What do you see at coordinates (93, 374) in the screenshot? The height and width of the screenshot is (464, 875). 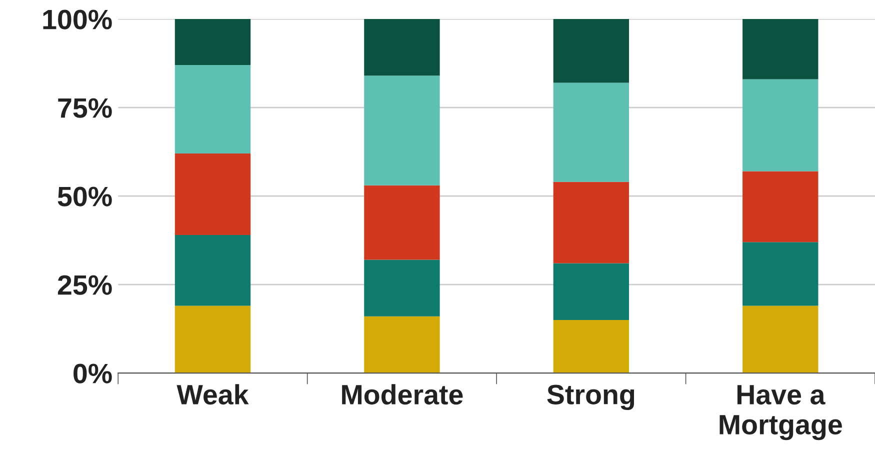 I see `y-tick-label: 0%` at bounding box center [93, 374].